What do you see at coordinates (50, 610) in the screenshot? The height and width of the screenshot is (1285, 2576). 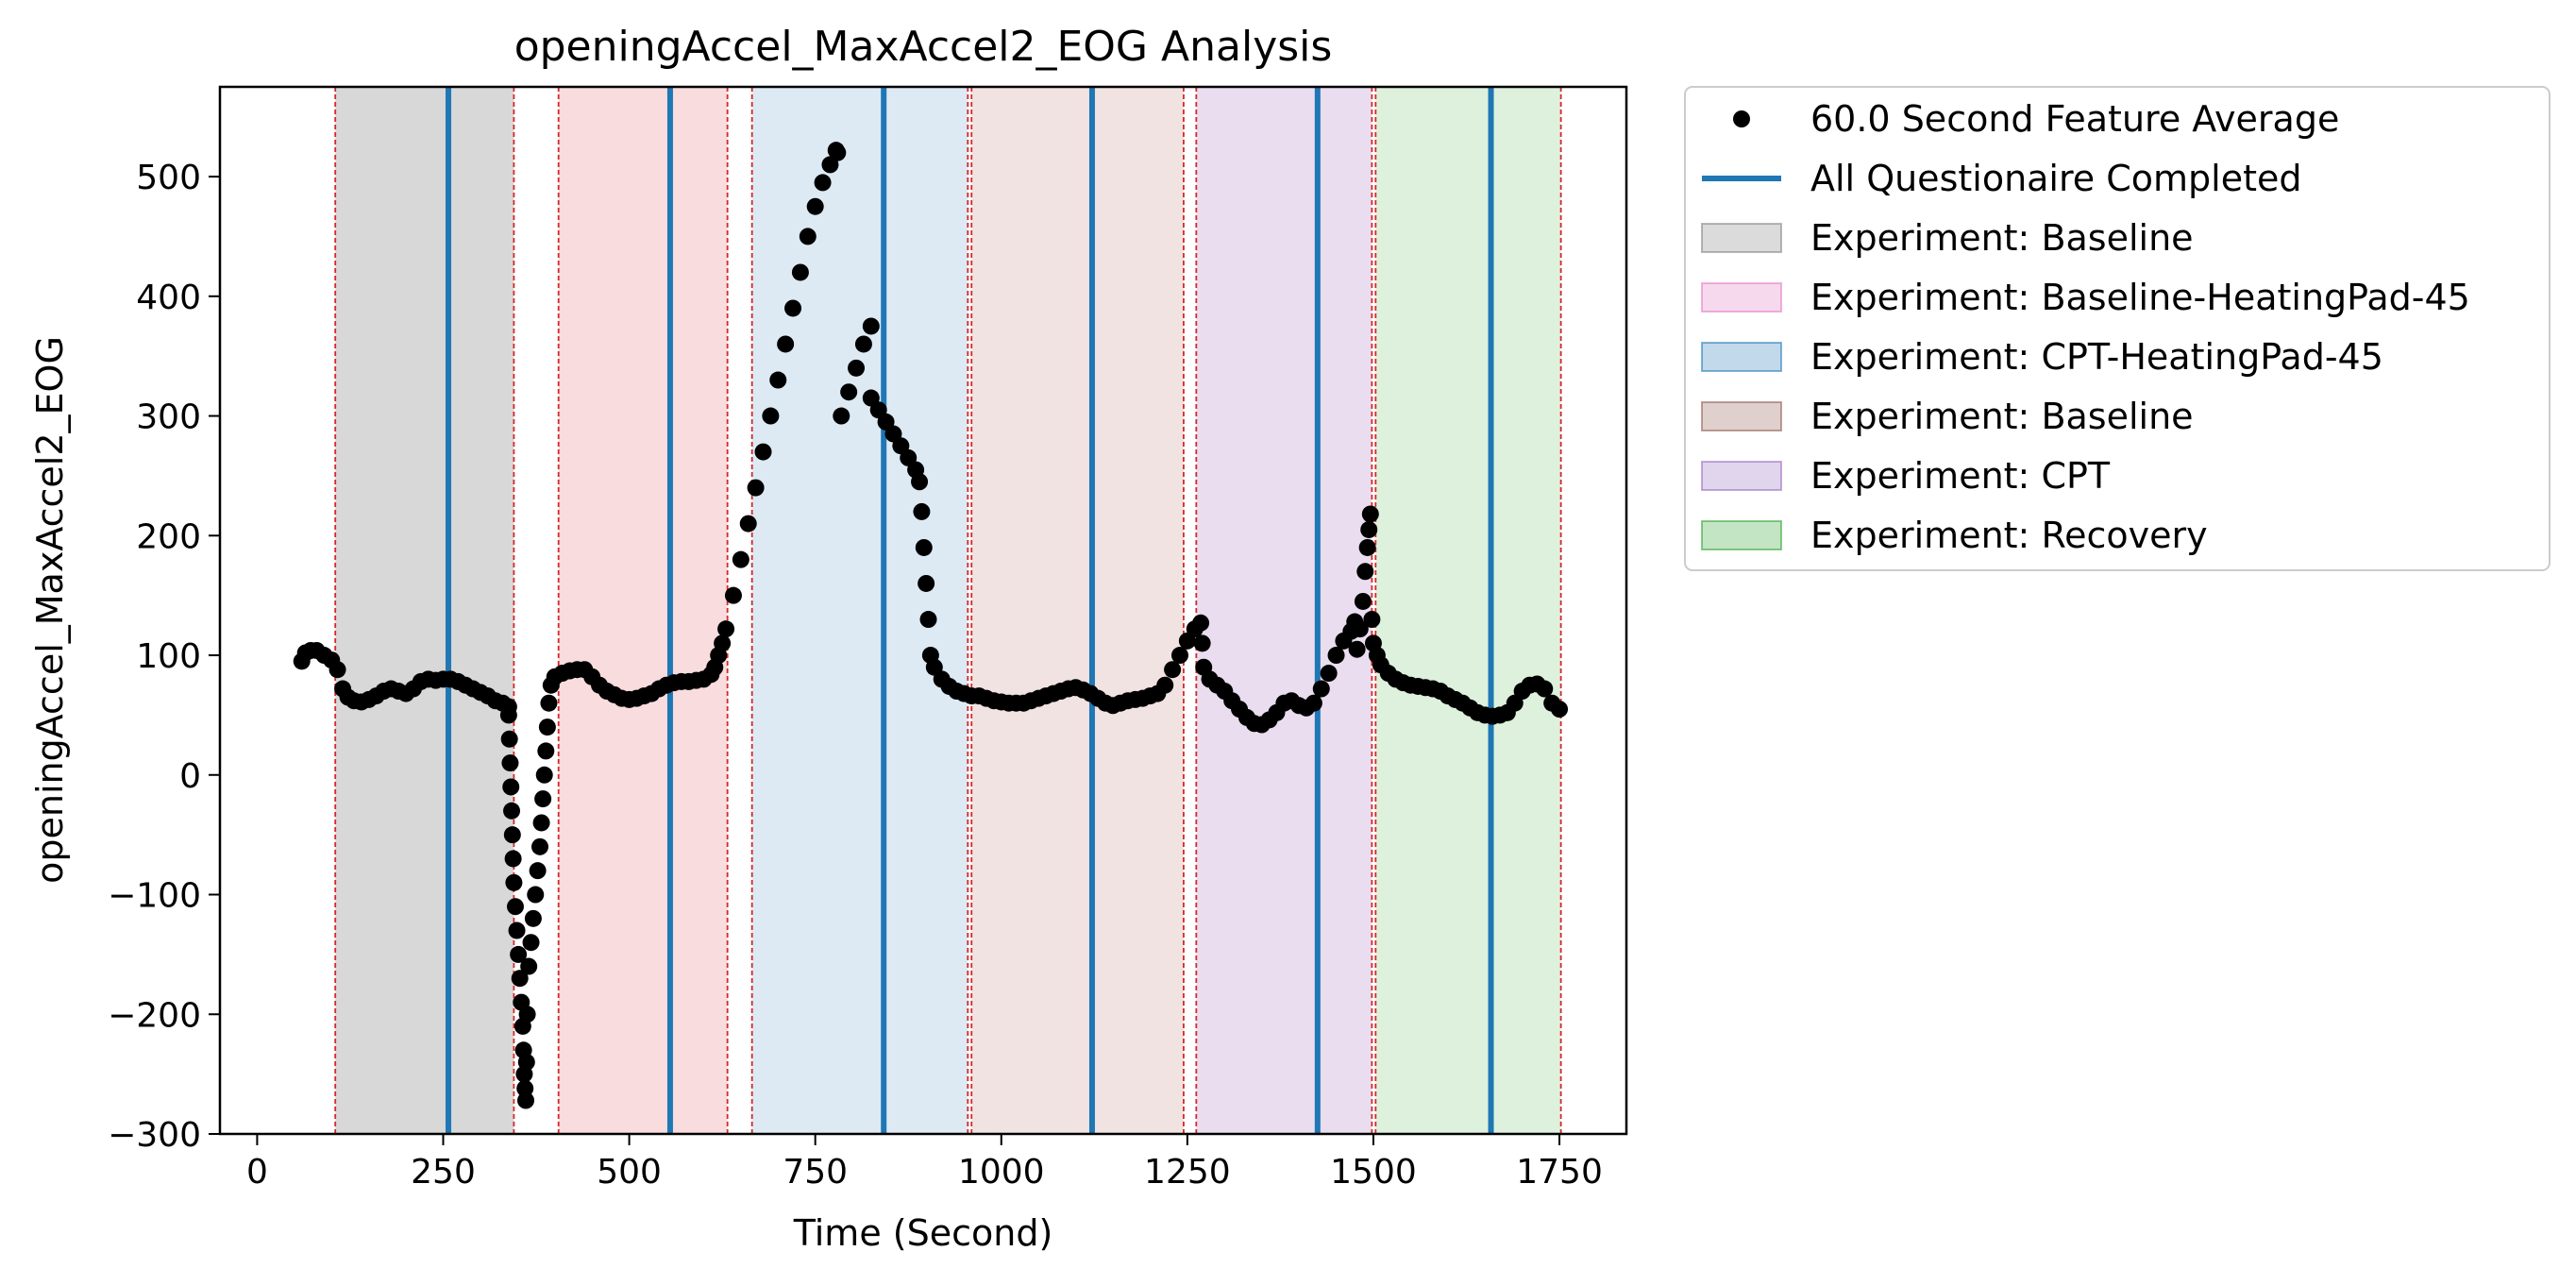 I see `y-axis-title: openingAccel_MaxAccel2_EOG` at bounding box center [50, 610].